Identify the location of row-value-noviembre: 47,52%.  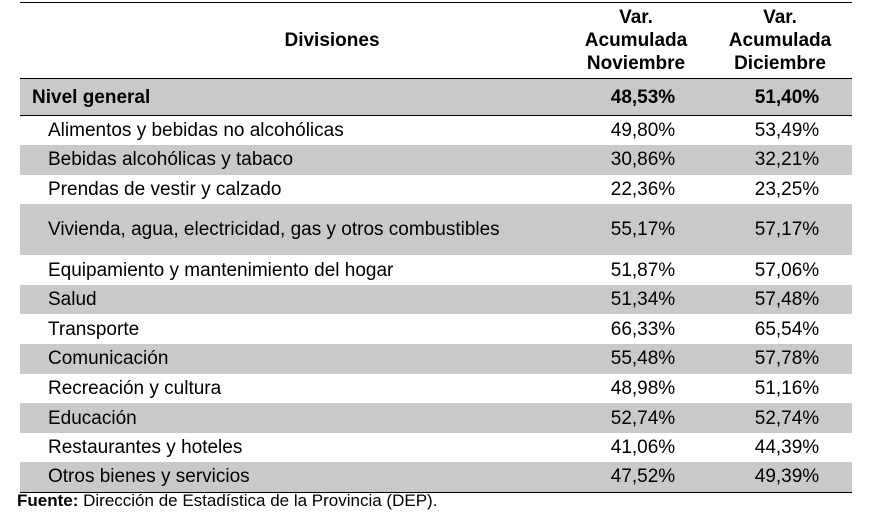
(636, 477).